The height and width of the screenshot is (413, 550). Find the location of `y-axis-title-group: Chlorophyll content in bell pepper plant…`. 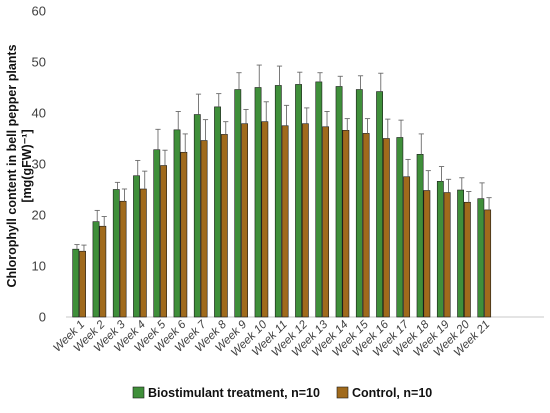

y-axis-title-group: Chlorophyll content in bell pepper plant… is located at coordinates (19, 165).